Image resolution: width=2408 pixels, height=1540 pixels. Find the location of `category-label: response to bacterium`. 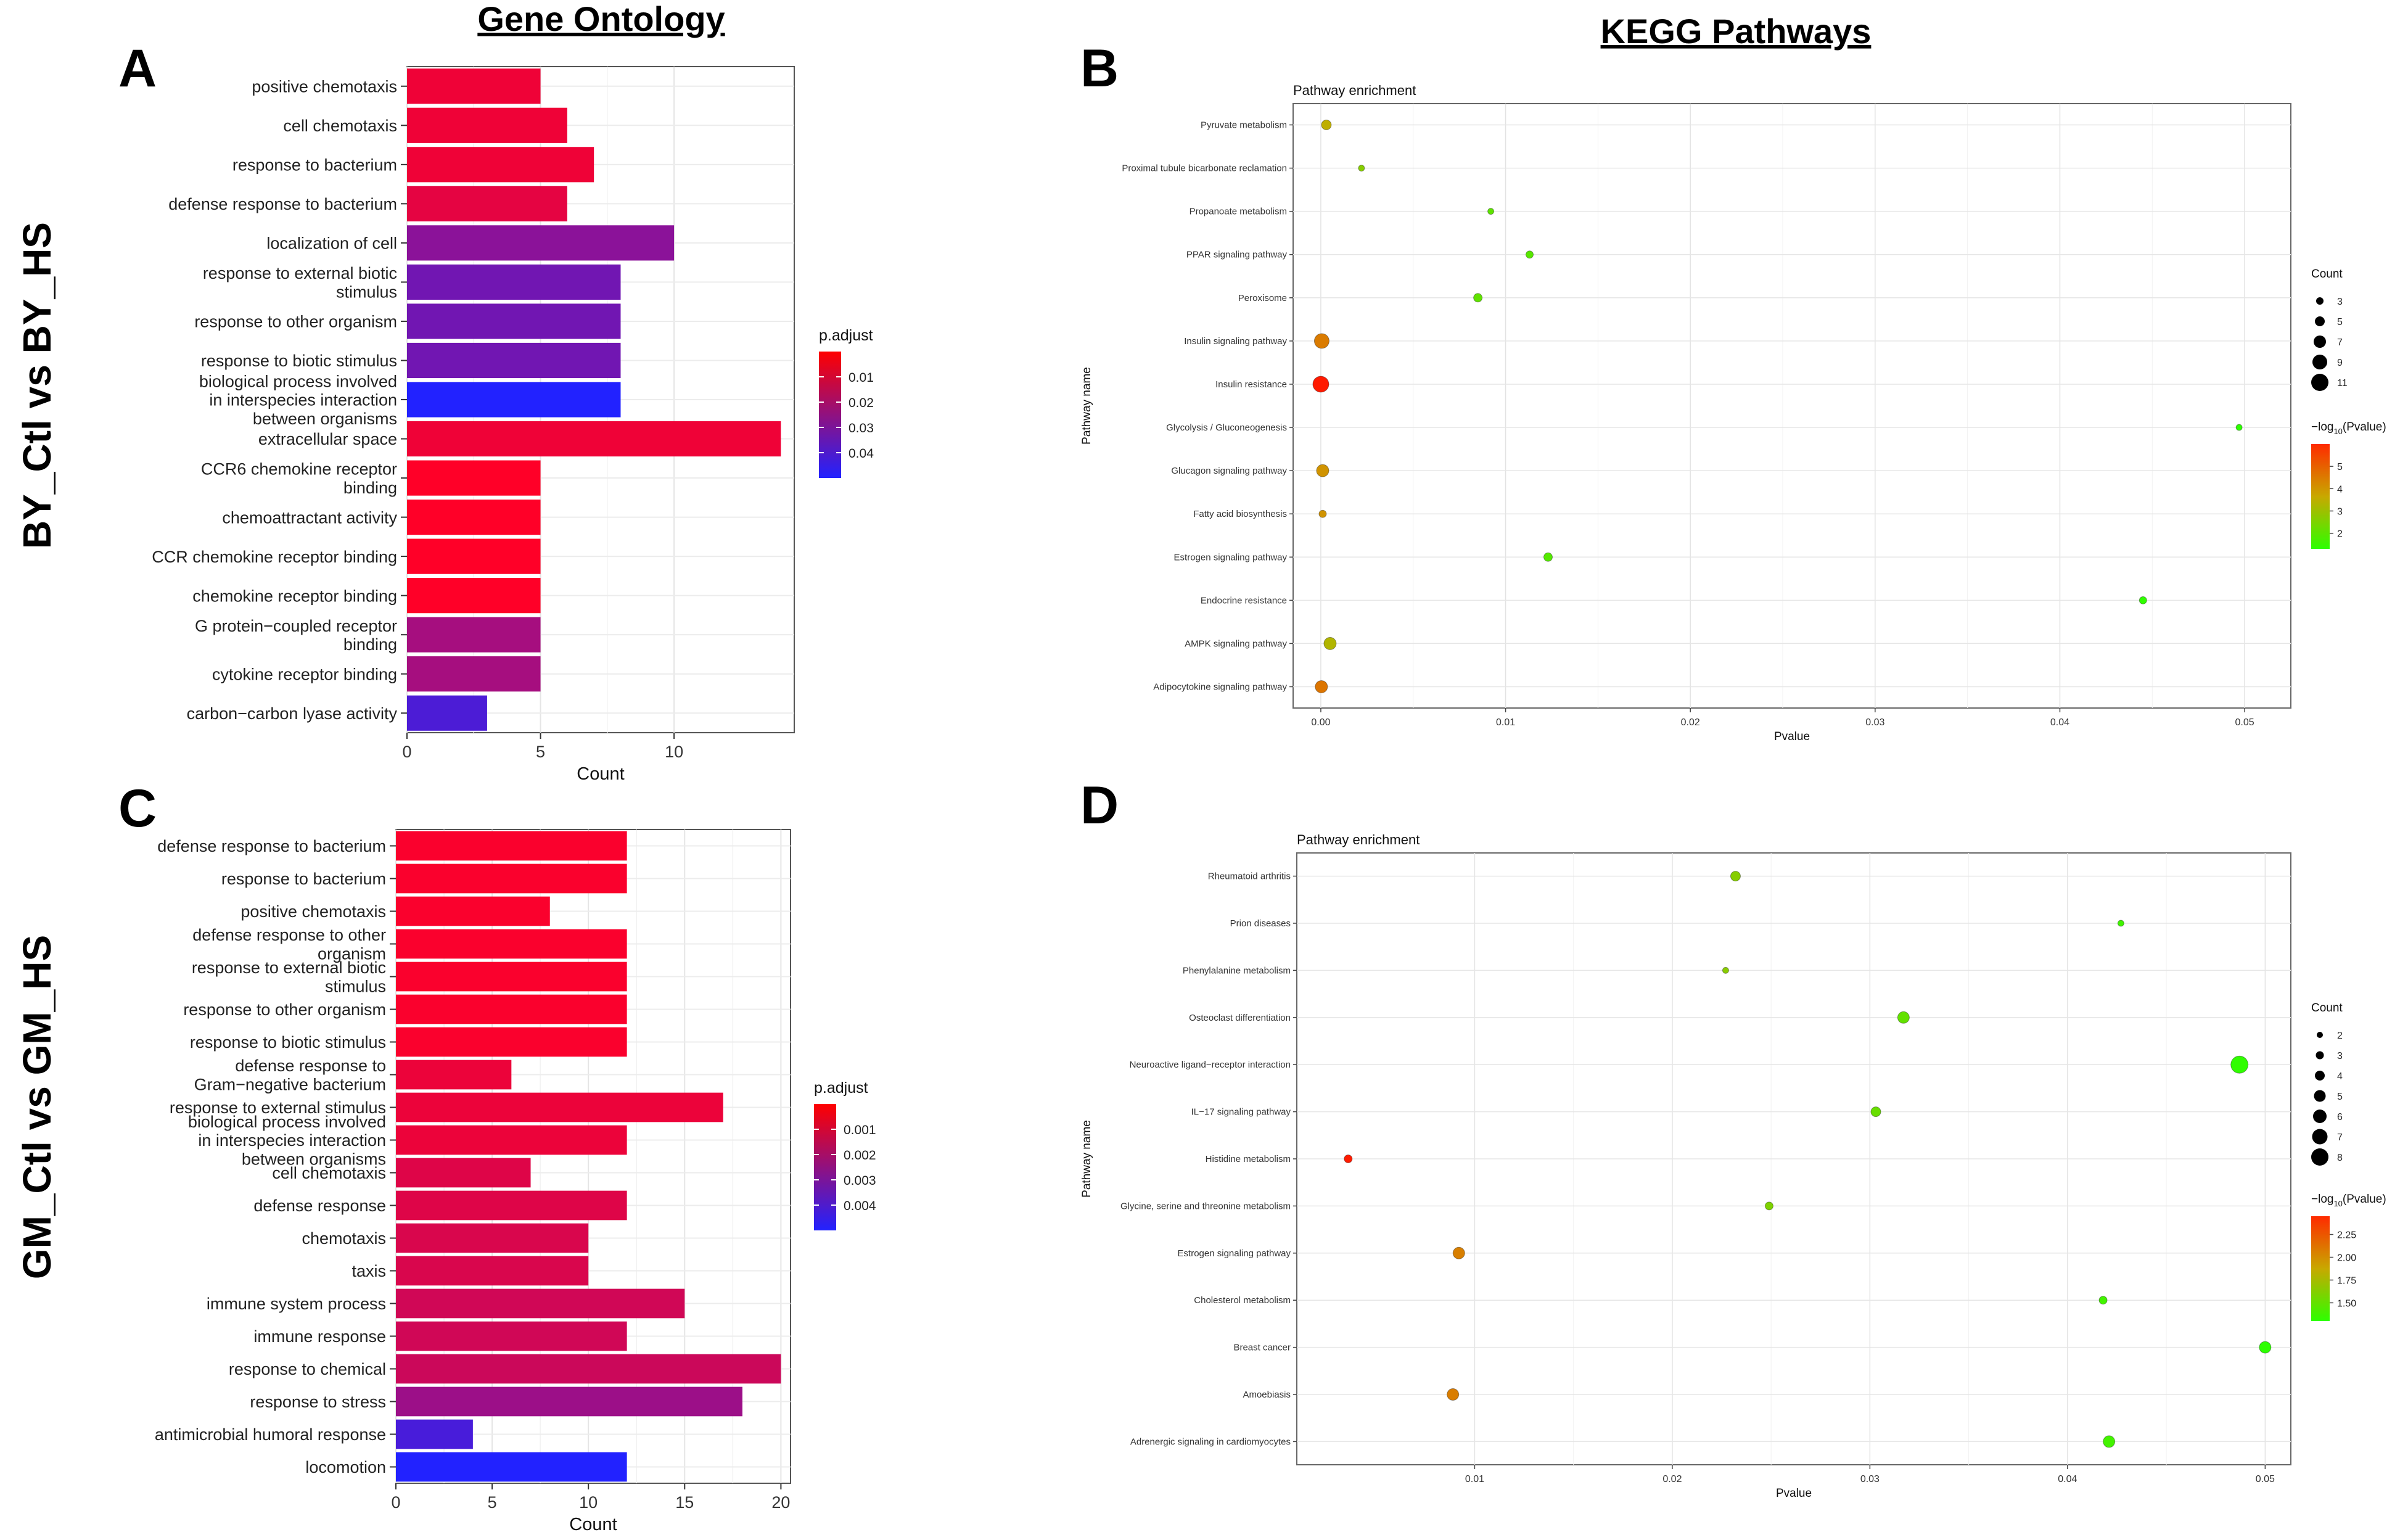

category-label: response to bacterium is located at coordinates (303, 879).